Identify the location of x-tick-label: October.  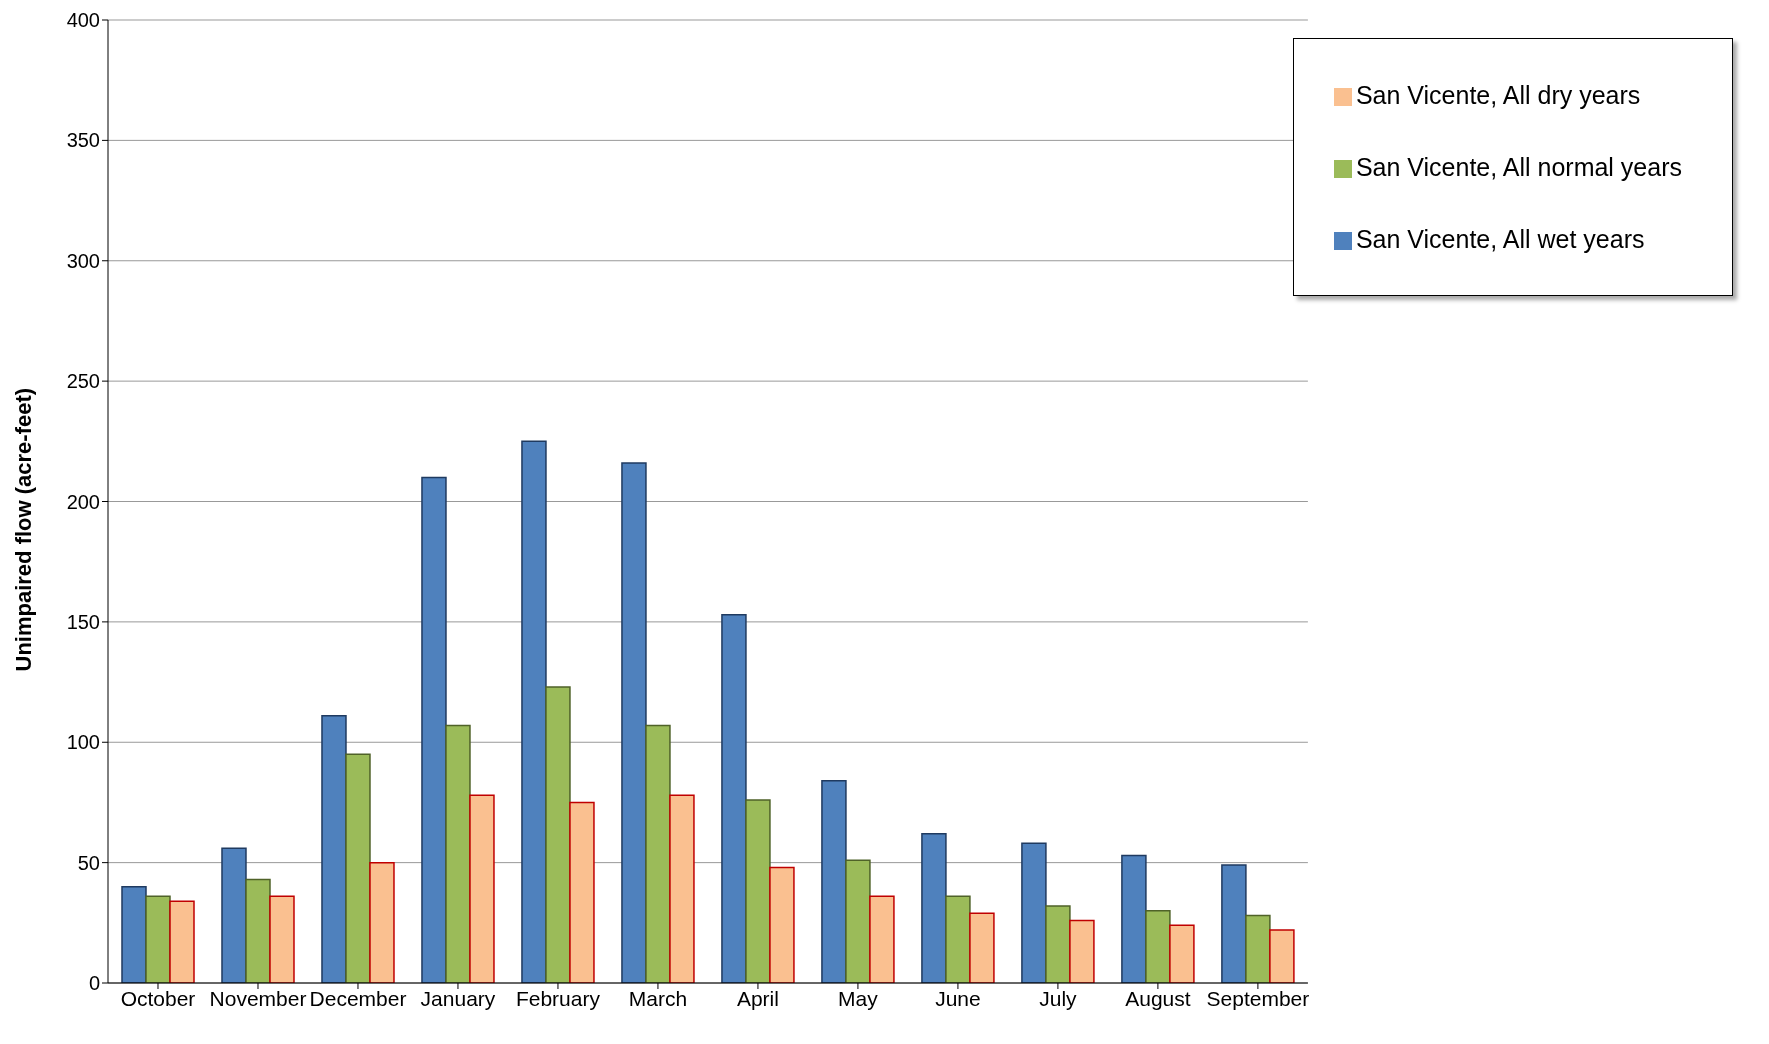
(158, 998).